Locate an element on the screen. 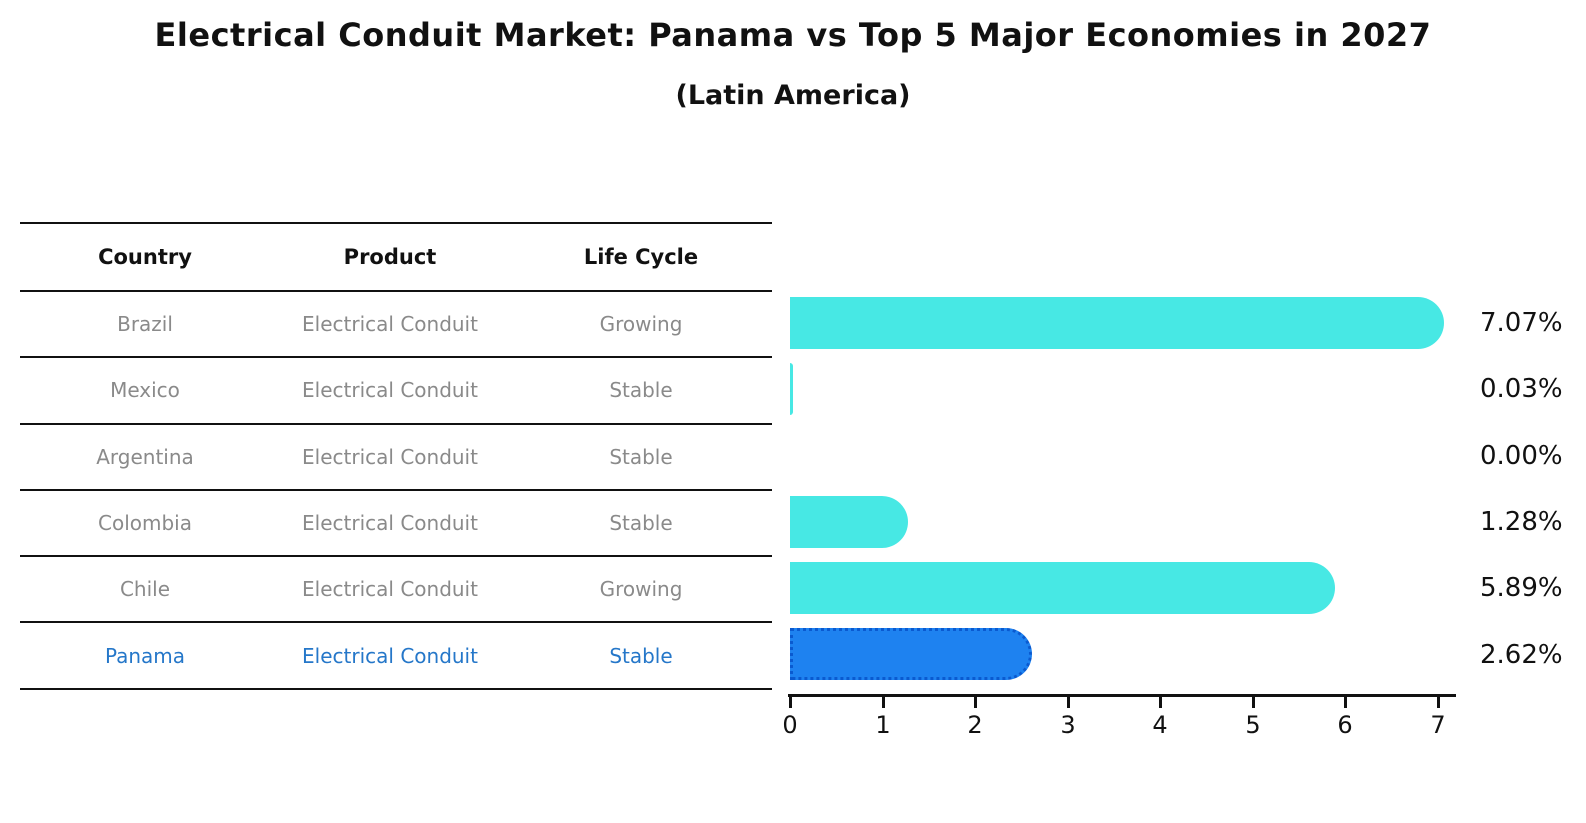 Image resolution: width=1586 pixels, height=823 pixels. x-tick-2: 2 is located at coordinates (975, 718).